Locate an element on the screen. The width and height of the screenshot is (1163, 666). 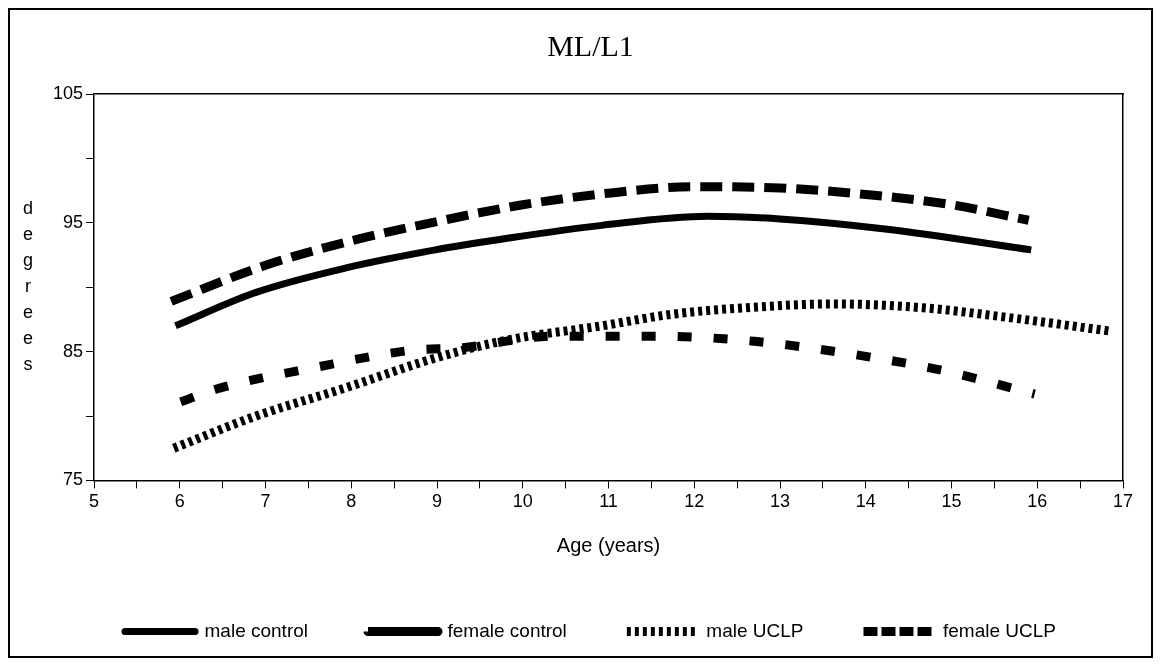
x-tick-label: 6 is located at coordinates (179, 501).